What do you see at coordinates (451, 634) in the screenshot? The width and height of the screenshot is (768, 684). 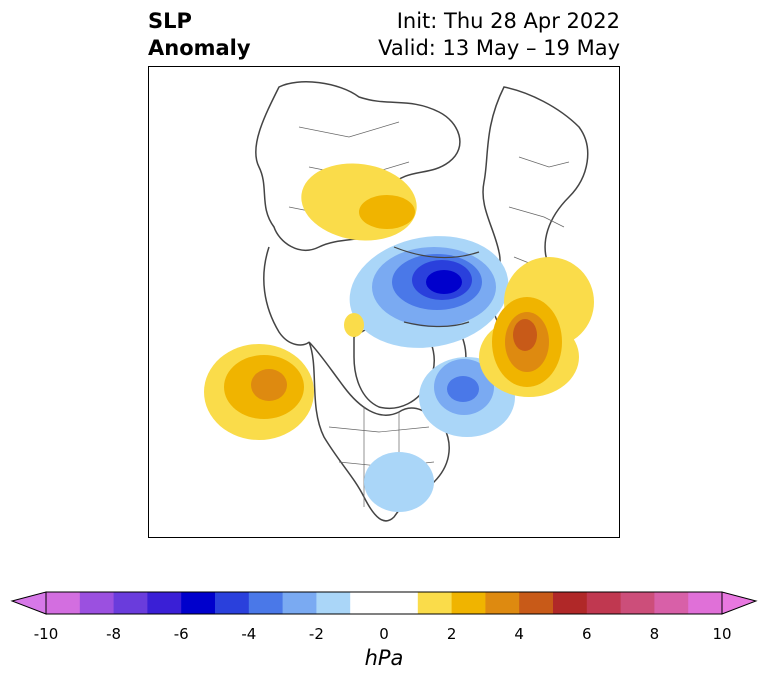 I see `colorbar-tick-label: 2` at bounding box center [451, 634].